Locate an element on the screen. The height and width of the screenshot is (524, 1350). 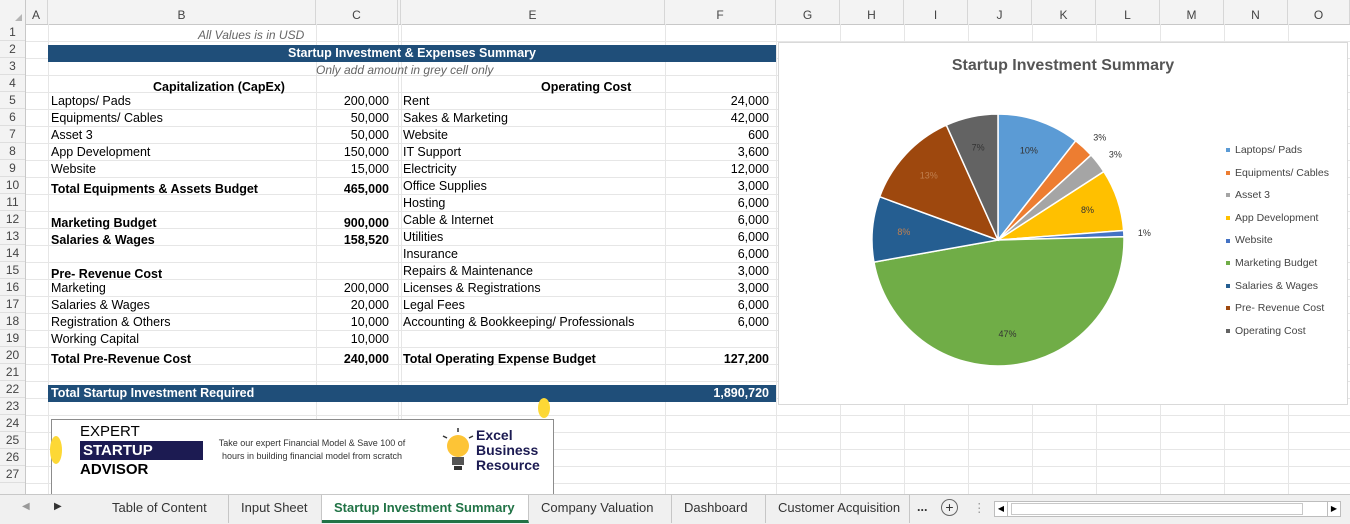
gridline-horizontal is located at coordinates (687, 466).